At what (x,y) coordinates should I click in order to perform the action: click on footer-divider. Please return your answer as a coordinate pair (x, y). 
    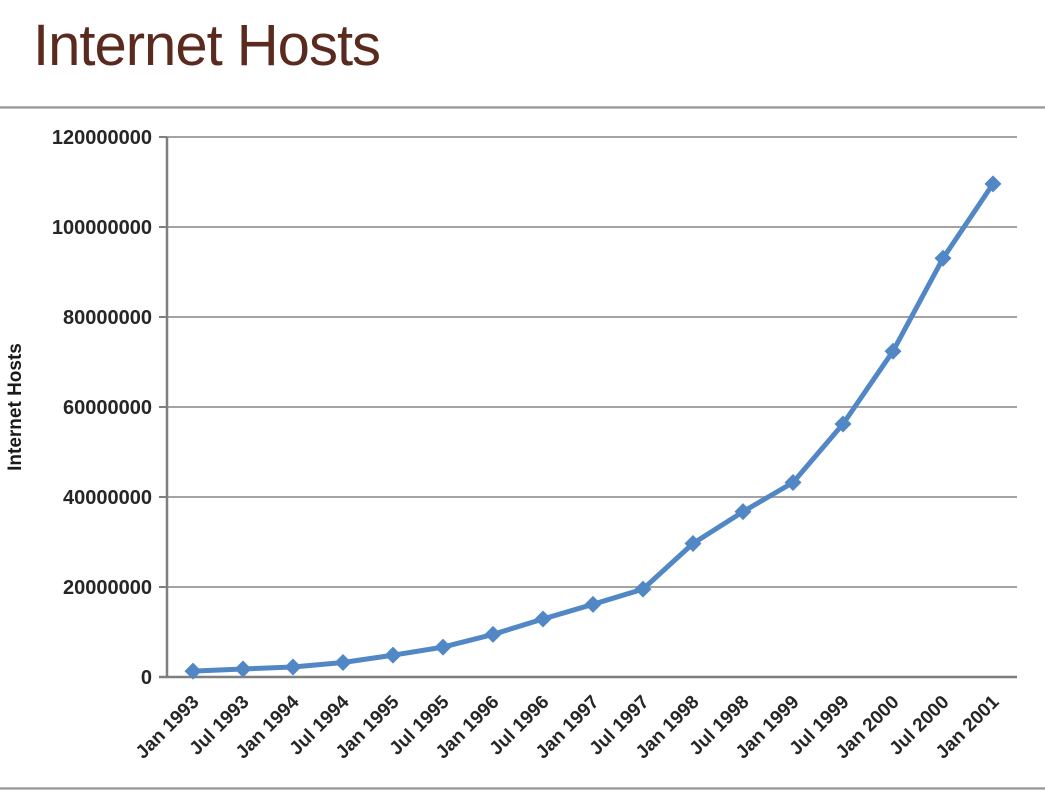
    Looking at the image, I should click on (522, 788).